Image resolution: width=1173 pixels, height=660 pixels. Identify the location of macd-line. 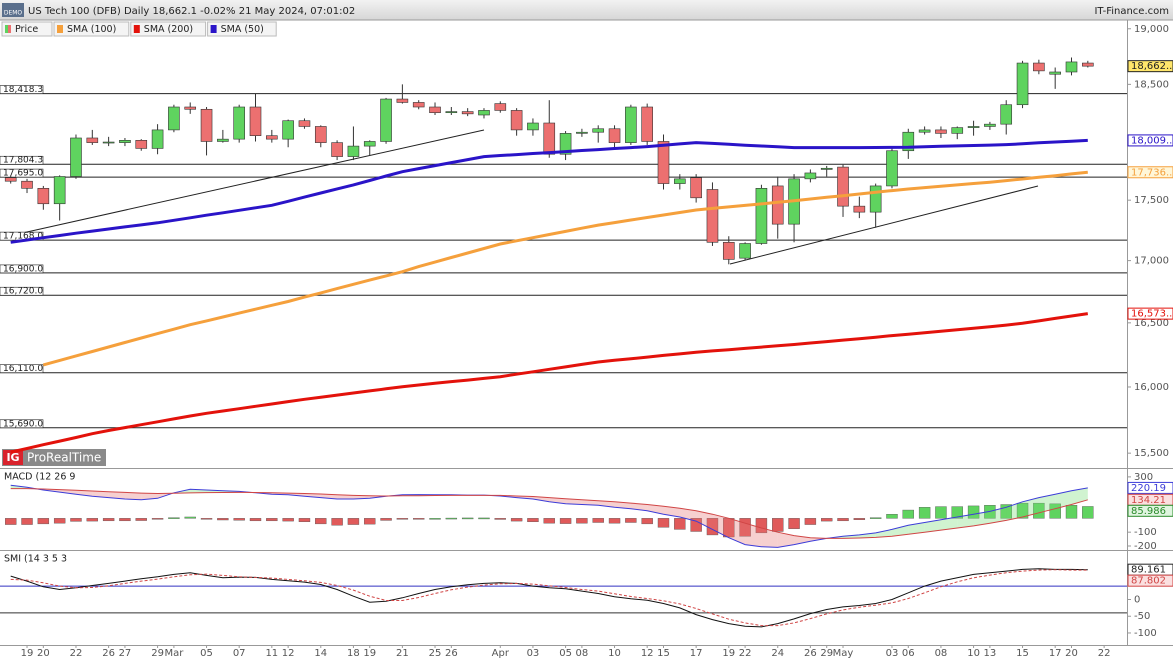
(549, 516).